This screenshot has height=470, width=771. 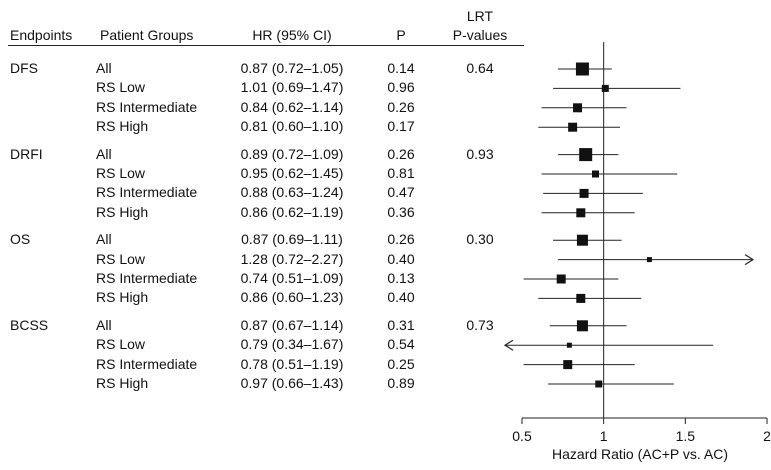 I want to click on x-tick-label: 1, so click(x=603, y=436).